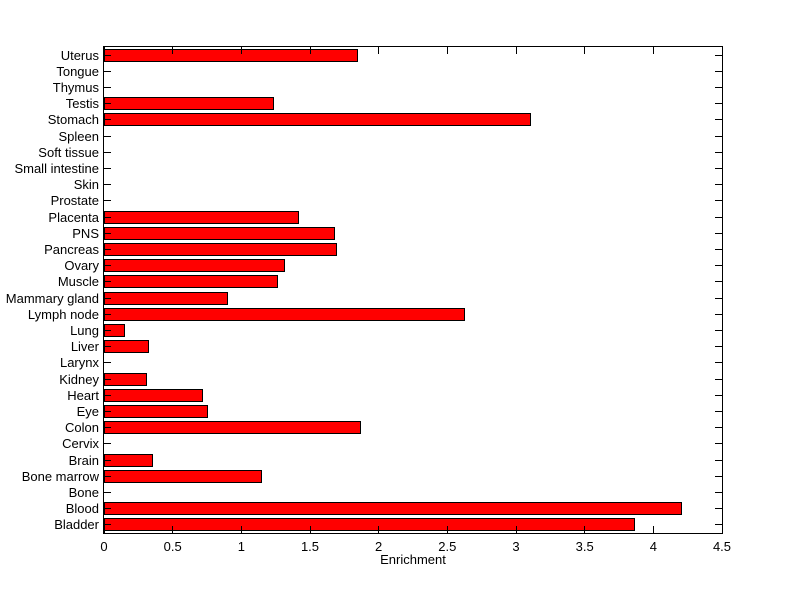 The height and width of the screenshot is (599, 800). Describe the element at coordinates (78, 282) in the screenshot. I see `y-axis-label-muscle: Muscle` at that location.